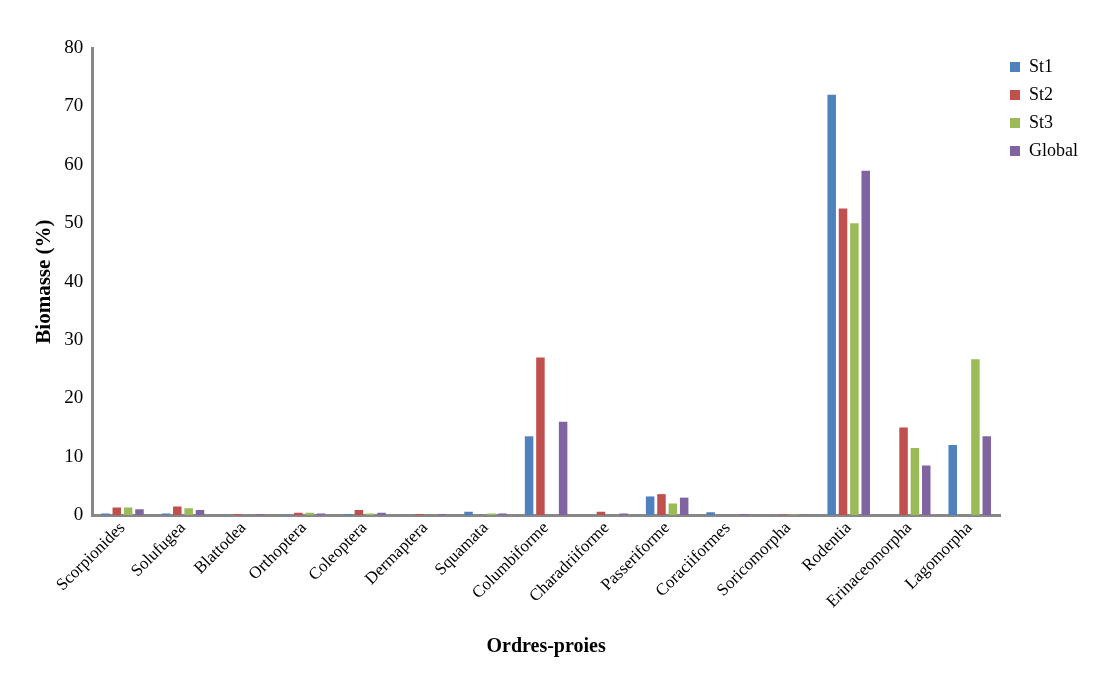 The height and width of the screenshot is (695, 1112). What do you see at coordinates (74, 222) in the screenshot?
I see `y-tick-label: 50` at bounding box center [74, 222].